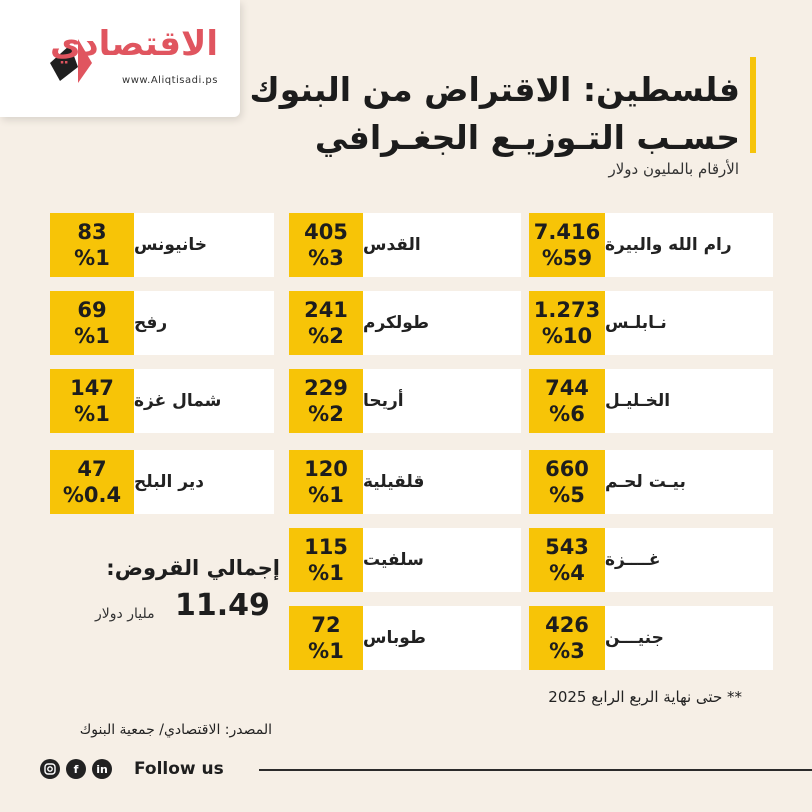 The width and height of the screenshot is (812, 812). What do you see at coordinates (102, 769) in the screenshot?
I see `linkedin-icon: in` at bounding box center [102, 769].